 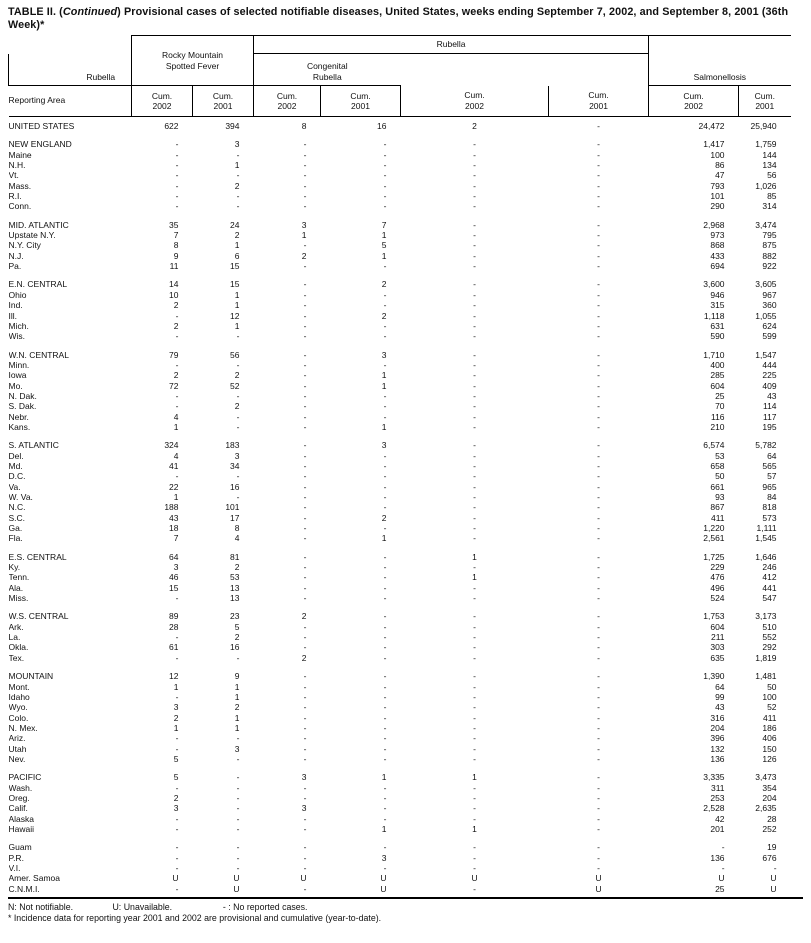 What do you see at coordinates (717, 196) in the screenshot?
I see `value-cell: 101` at bounding box center [717, 196].